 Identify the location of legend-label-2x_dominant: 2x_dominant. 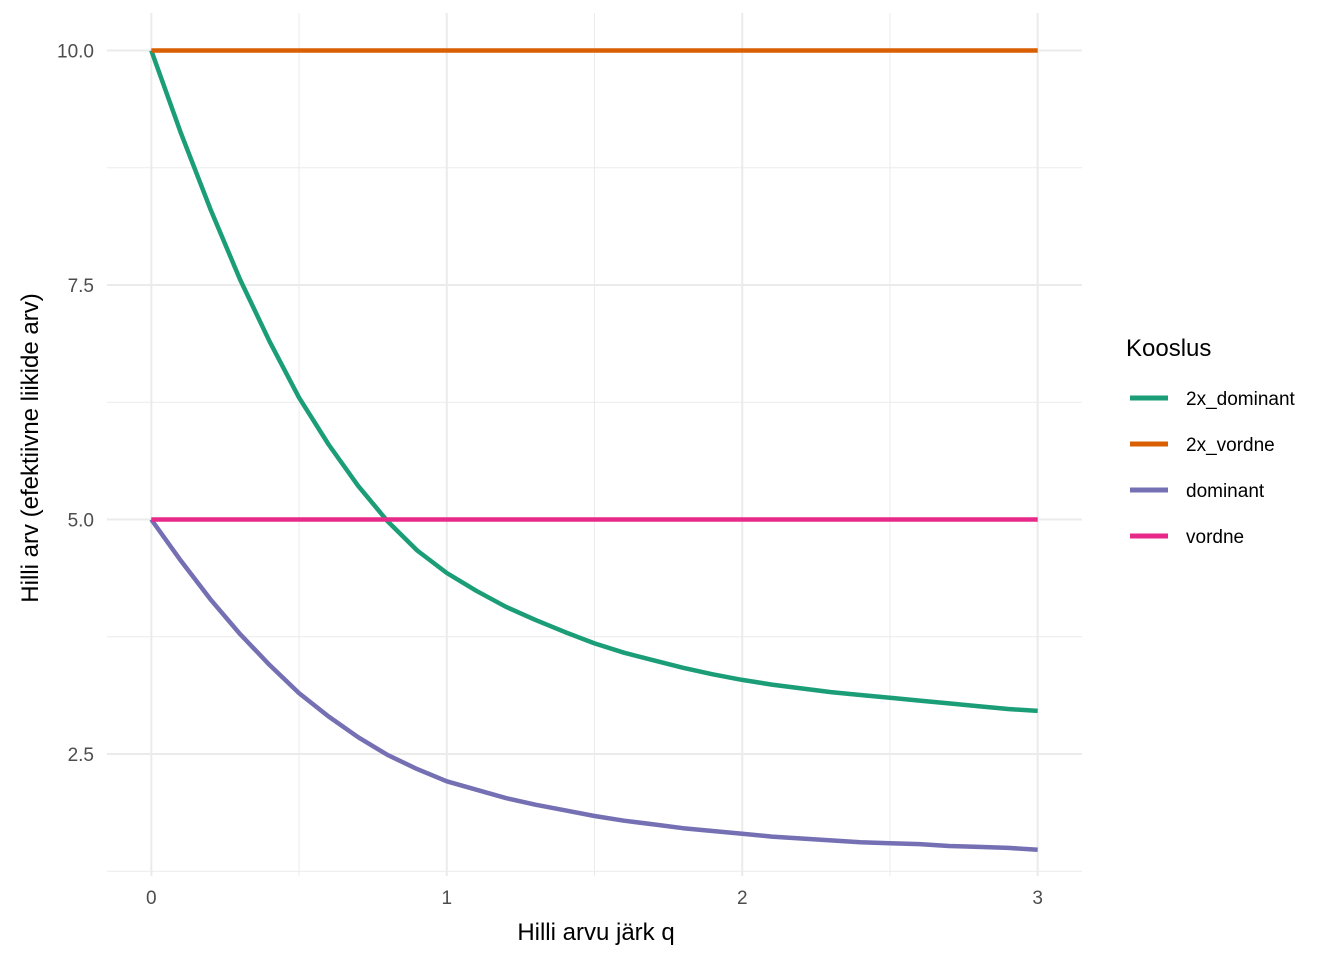
(1241, 399).